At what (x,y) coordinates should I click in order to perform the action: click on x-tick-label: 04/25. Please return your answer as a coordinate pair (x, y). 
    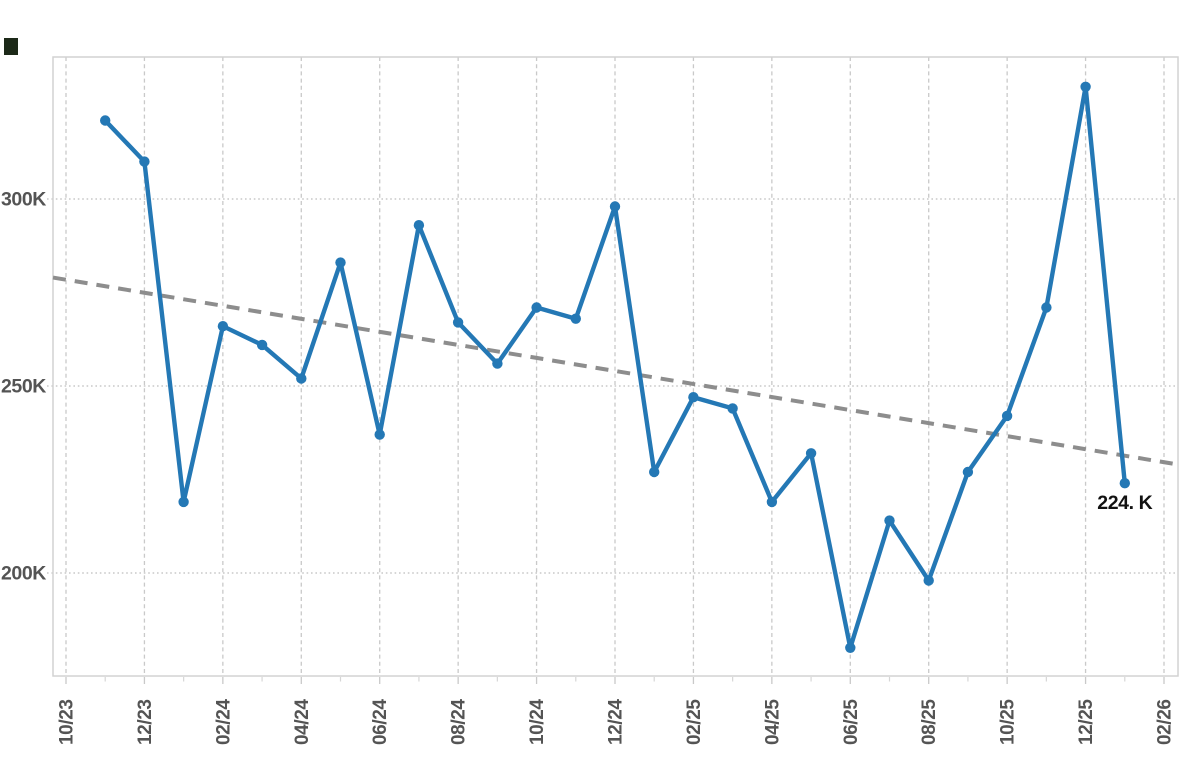
    Looking at the image, I should click on (772, 722).